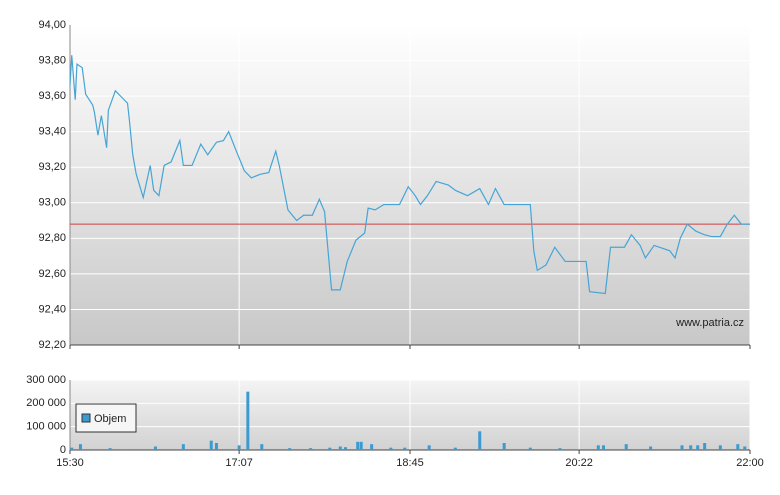 This screenshot has height=495, width=780. I want to click on x-tick-label: 18:45, so click(410, 463).